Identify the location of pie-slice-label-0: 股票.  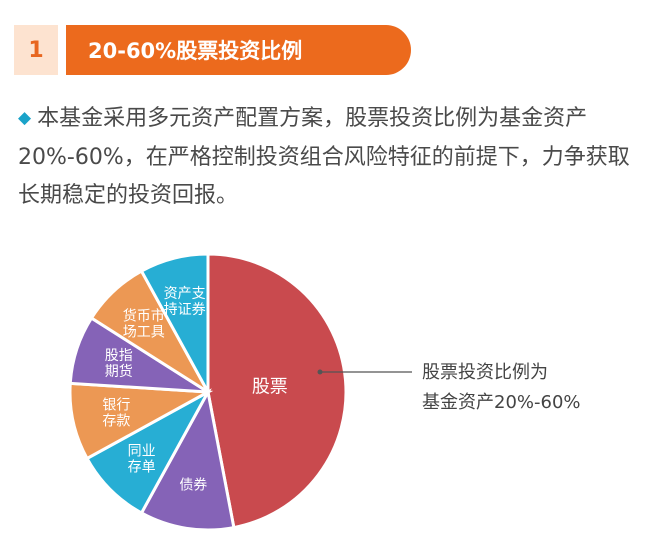
(270, 386).